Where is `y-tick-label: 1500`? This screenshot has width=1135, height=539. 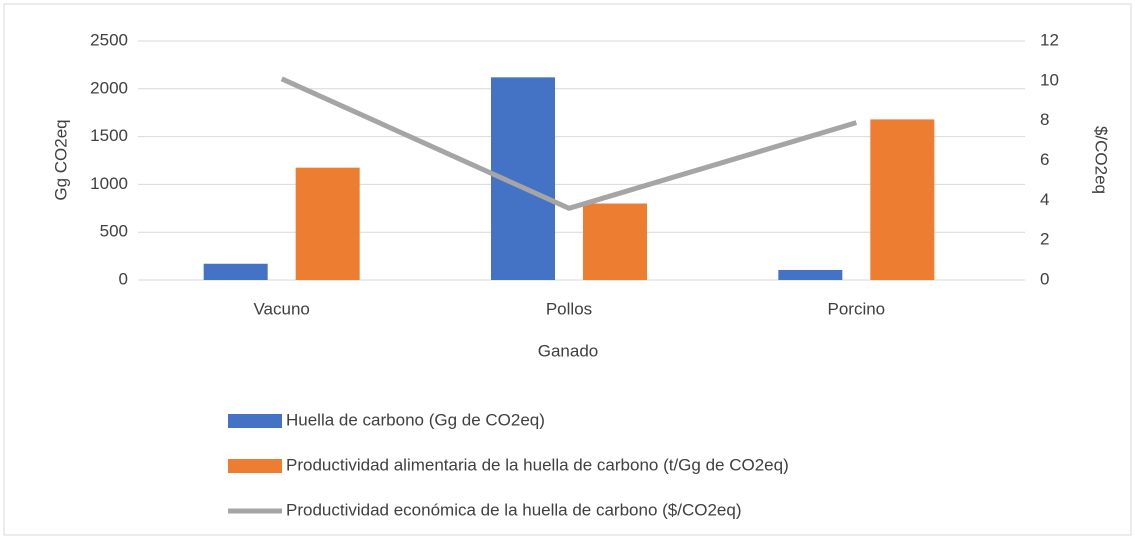 y-tick-label: 1500 is located at coordinates (109, 135).